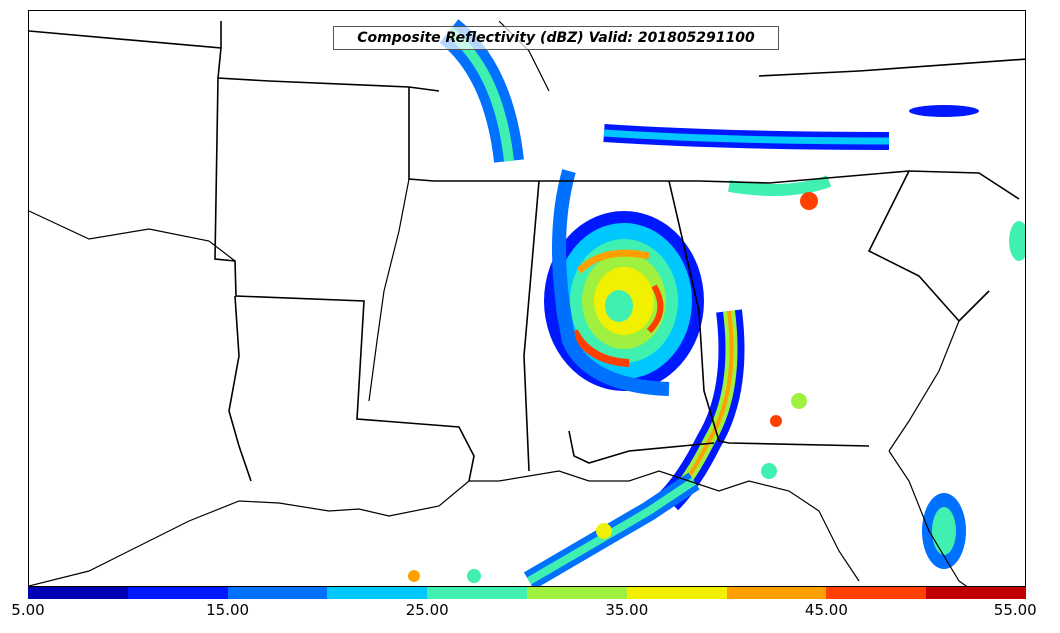  Describe the element at coordinates (427, 610) in the screenshot. I see `colorbar-tick-label: 25.00` at that location.